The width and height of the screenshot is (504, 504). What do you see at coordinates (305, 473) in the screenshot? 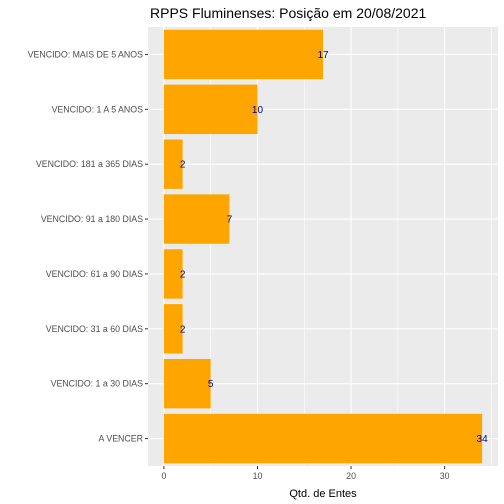
I see `x-axis: 0 10 20 30` at bounding box center [305, 473].